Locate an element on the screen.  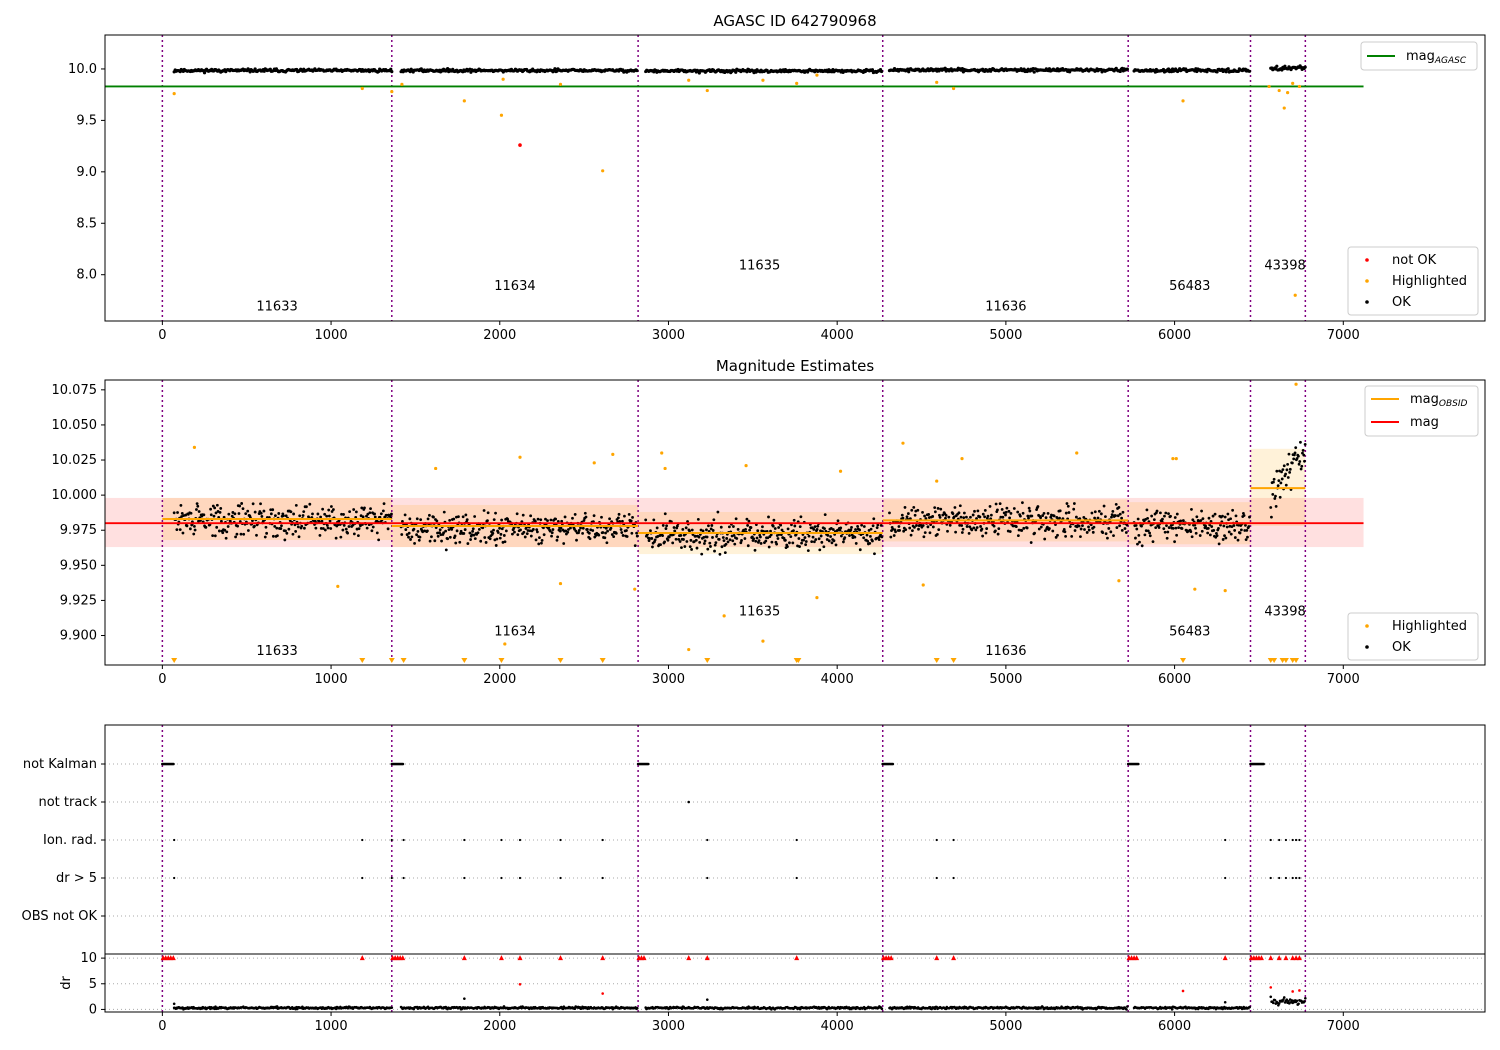
agasc-obsid-label: 11636 is located at coordinates (1005, 307).